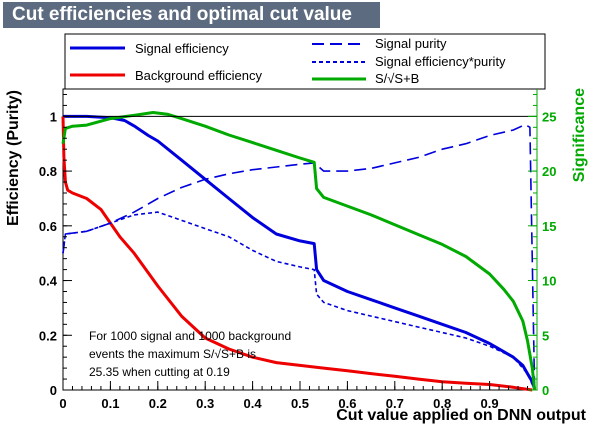 This screenshot has width=598, height=444. Describe the element at coordinates (300, 403) in the screenshot. I see `x-tick-label: 0.5` at that location.